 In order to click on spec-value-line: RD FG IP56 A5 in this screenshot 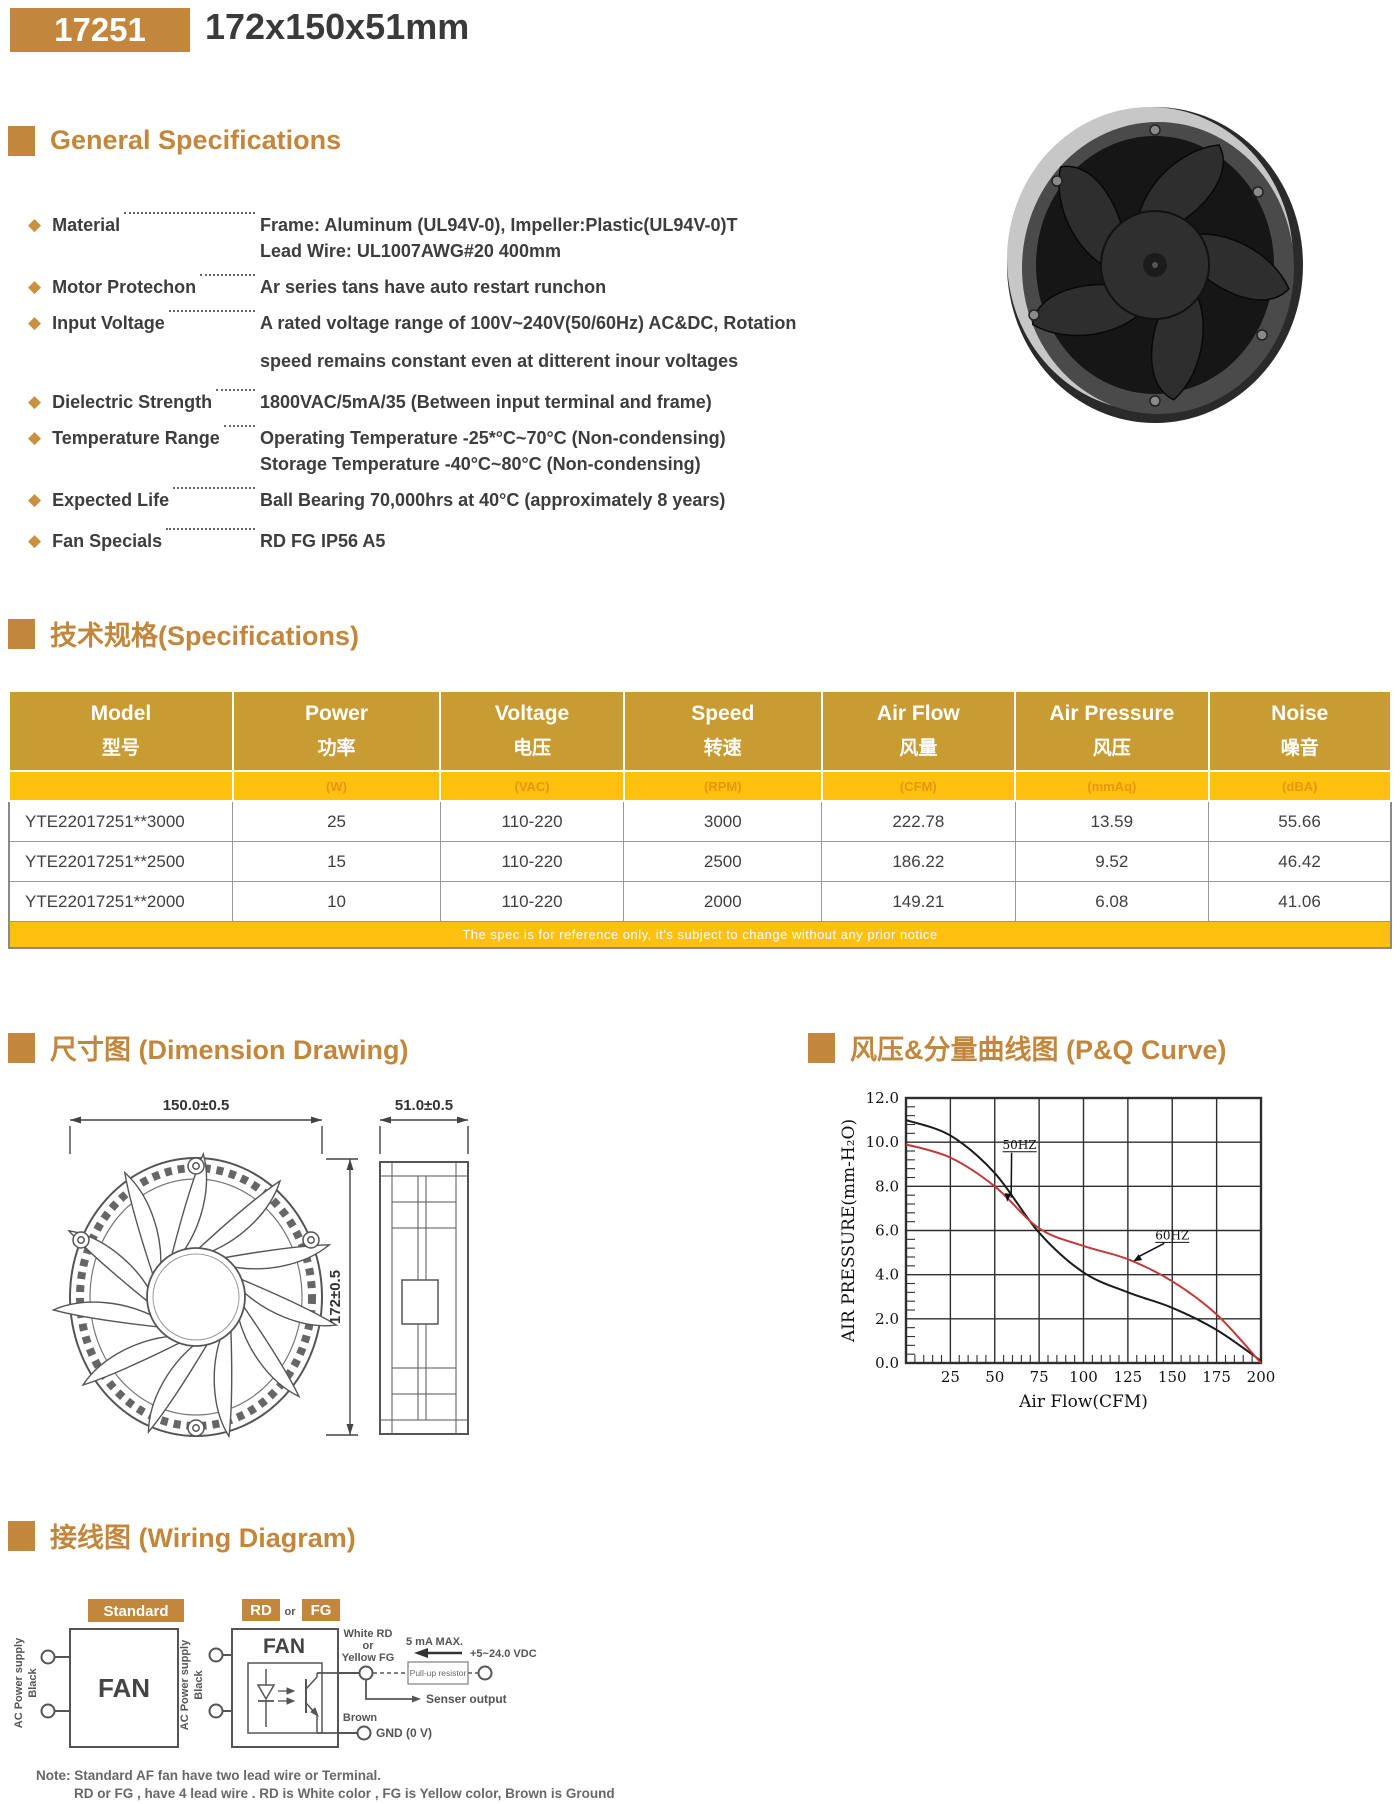, I will do `click(323, 541)`.